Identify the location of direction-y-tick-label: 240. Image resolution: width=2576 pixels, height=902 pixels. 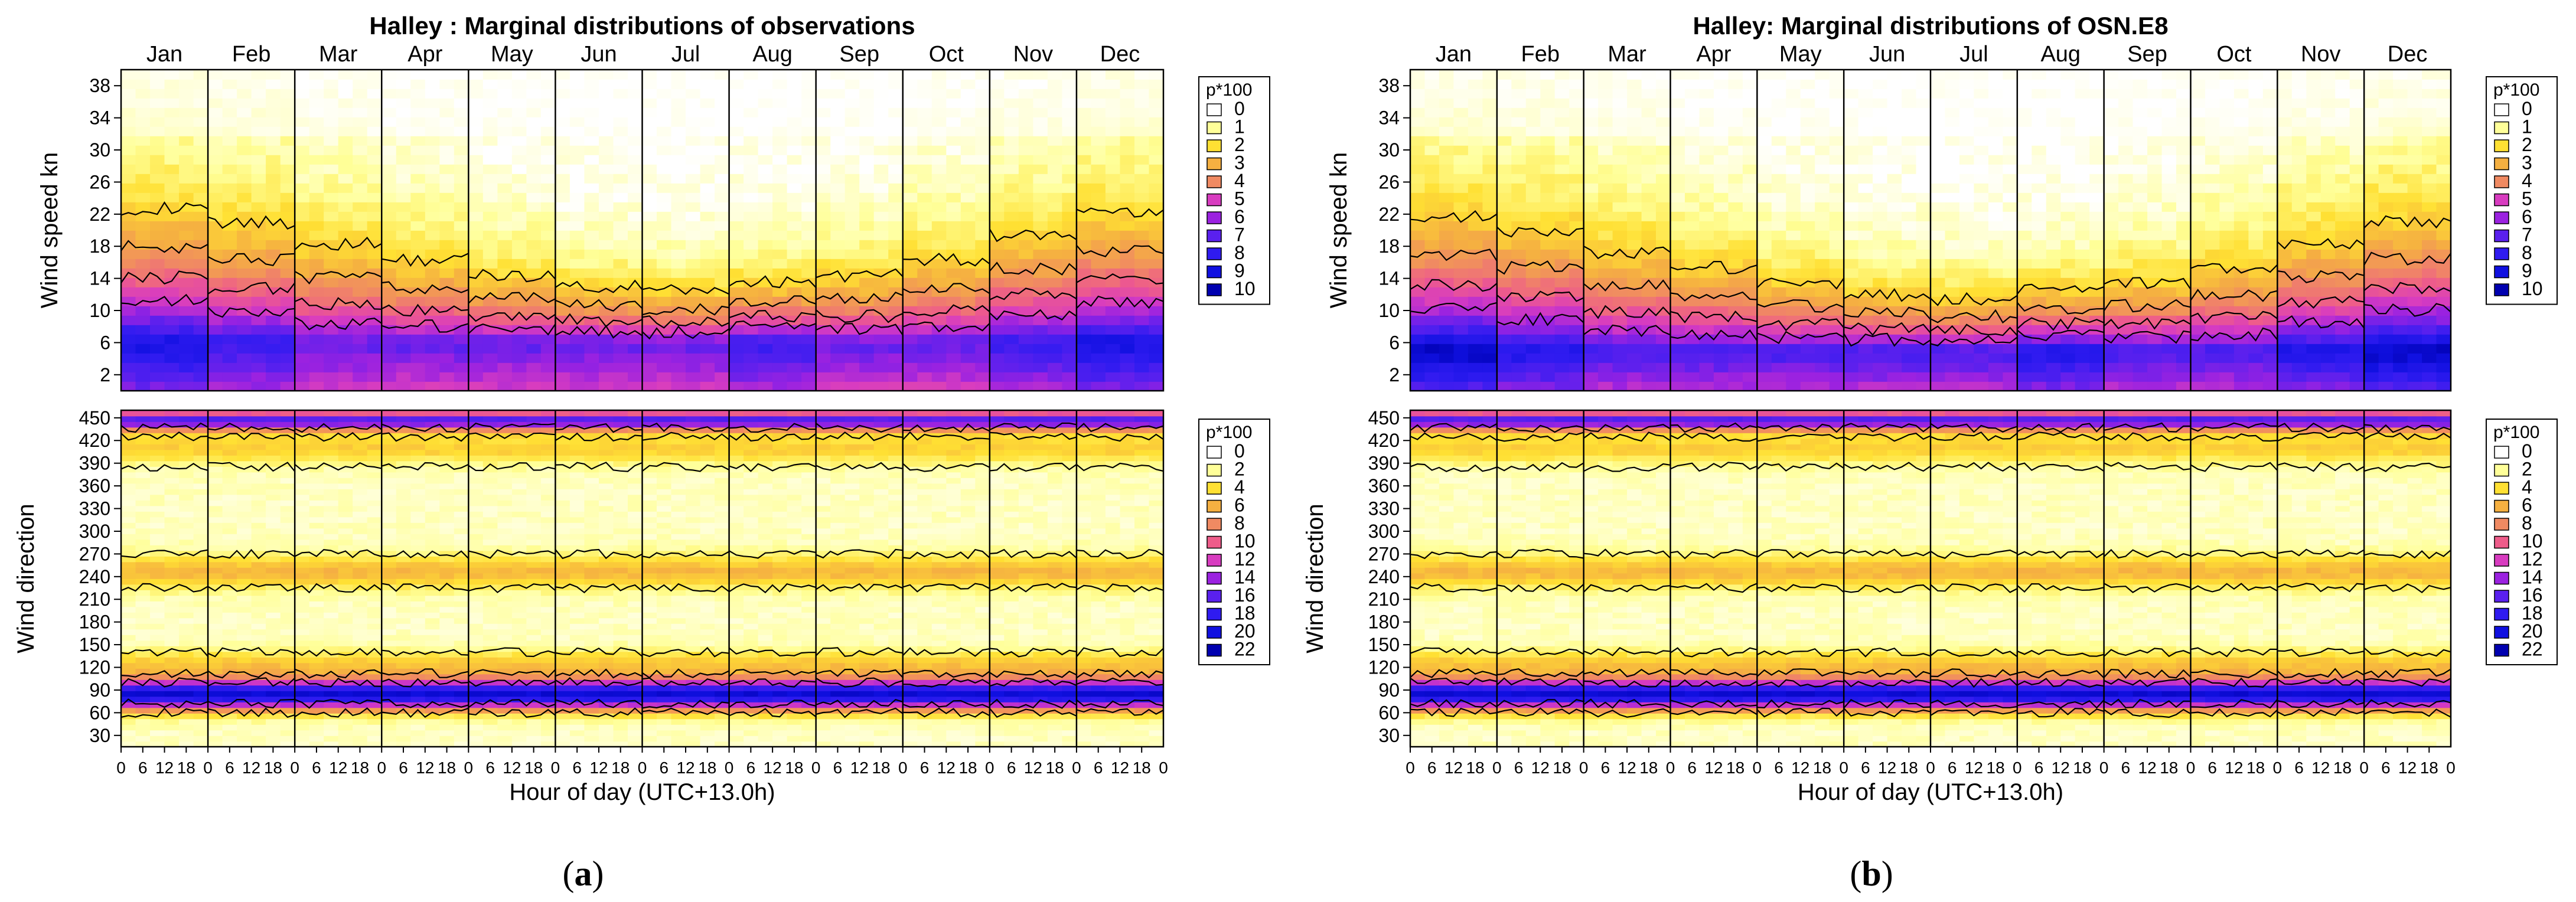
(95, 576).